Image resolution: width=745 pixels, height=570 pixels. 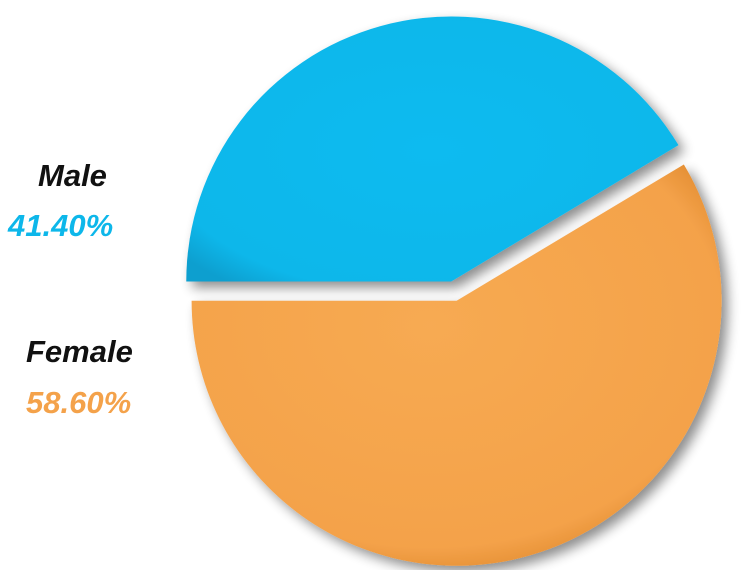 I want to click on data-label-male: 41.40%, so click(x=61, y=225).